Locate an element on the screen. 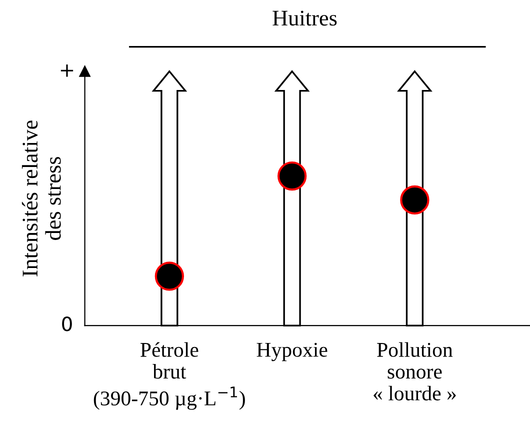 The width and height of the screenshot is (530, 446). y-axis-title: Intensités relative des stress is located at coordinates (41, 198).